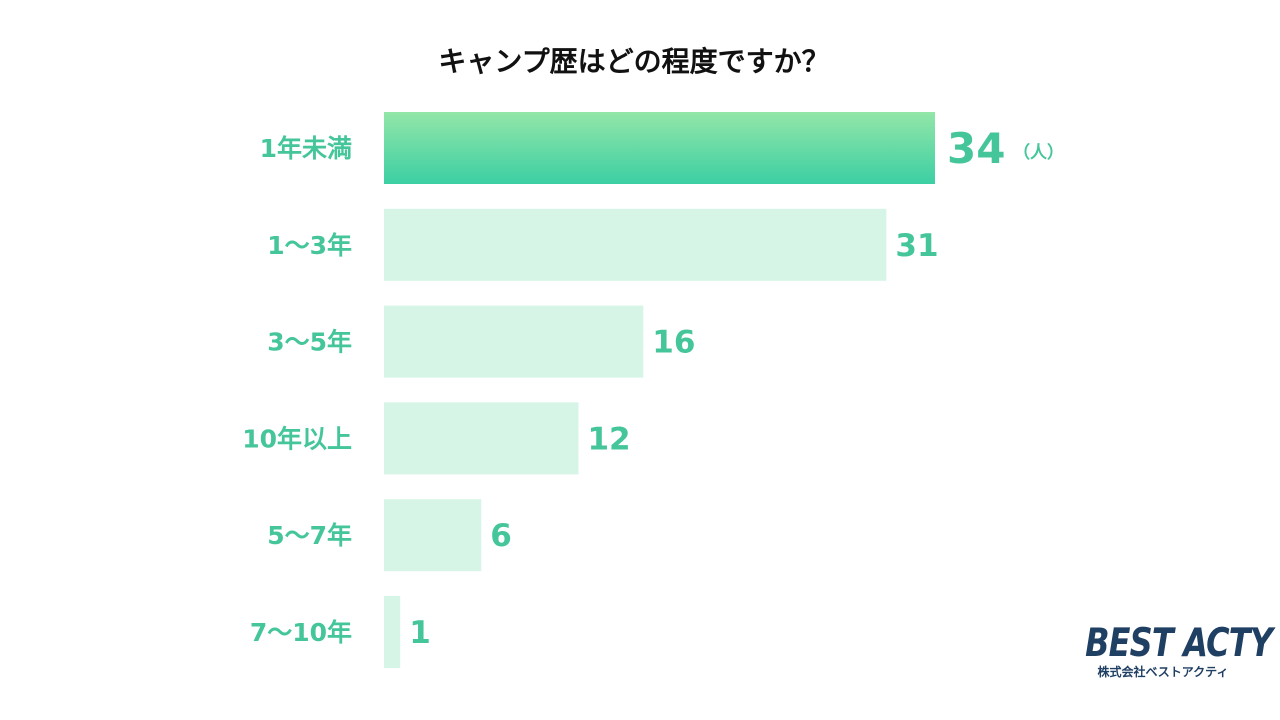 The image size is (1280, 720). What do you see at coordinates (297, 438) in the screenshot?
I see `category-label-4: 10年以上` at bounding box center [297, 438].